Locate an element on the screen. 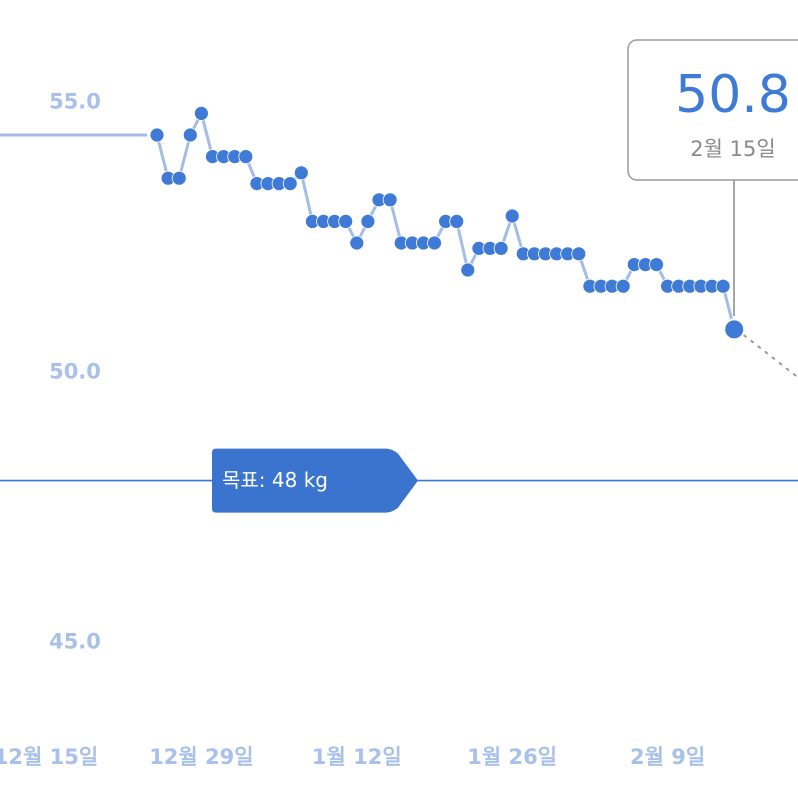 This screenshot has width=798, height=802. y-tick-label: 50.0 is located at coordinates (75, 372).